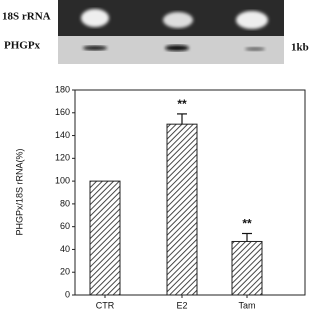 This screenshot has width=320, height=320. Describe the element at coordinates (26, 17) in the screenshot. I see `row-label: 18S rRNA` at that location.